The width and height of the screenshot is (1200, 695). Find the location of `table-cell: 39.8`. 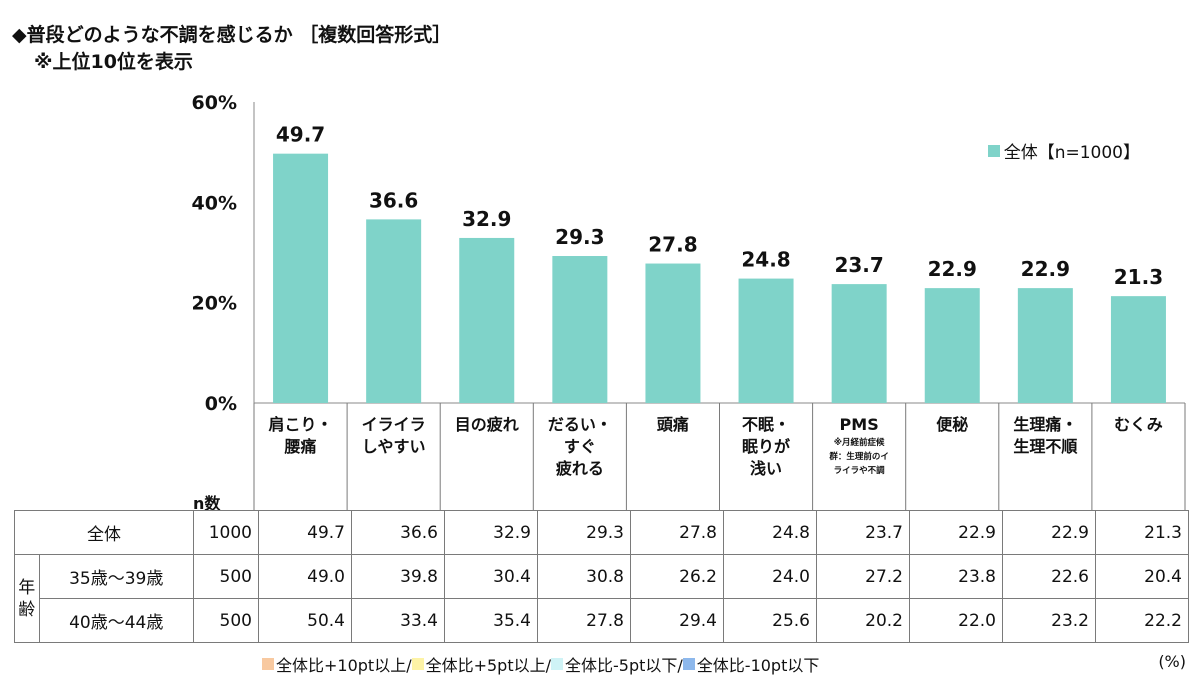

table-cell: 39.8 is located at coordinates (398, 576).